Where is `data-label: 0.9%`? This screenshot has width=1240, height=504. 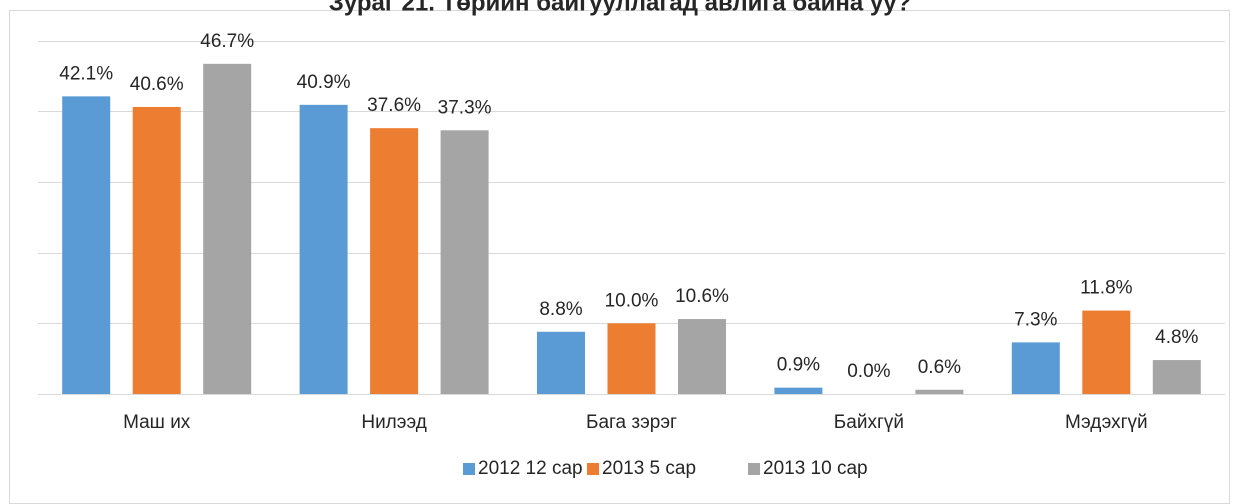 data-label: 0.9% is located at coordinates (798, 365).